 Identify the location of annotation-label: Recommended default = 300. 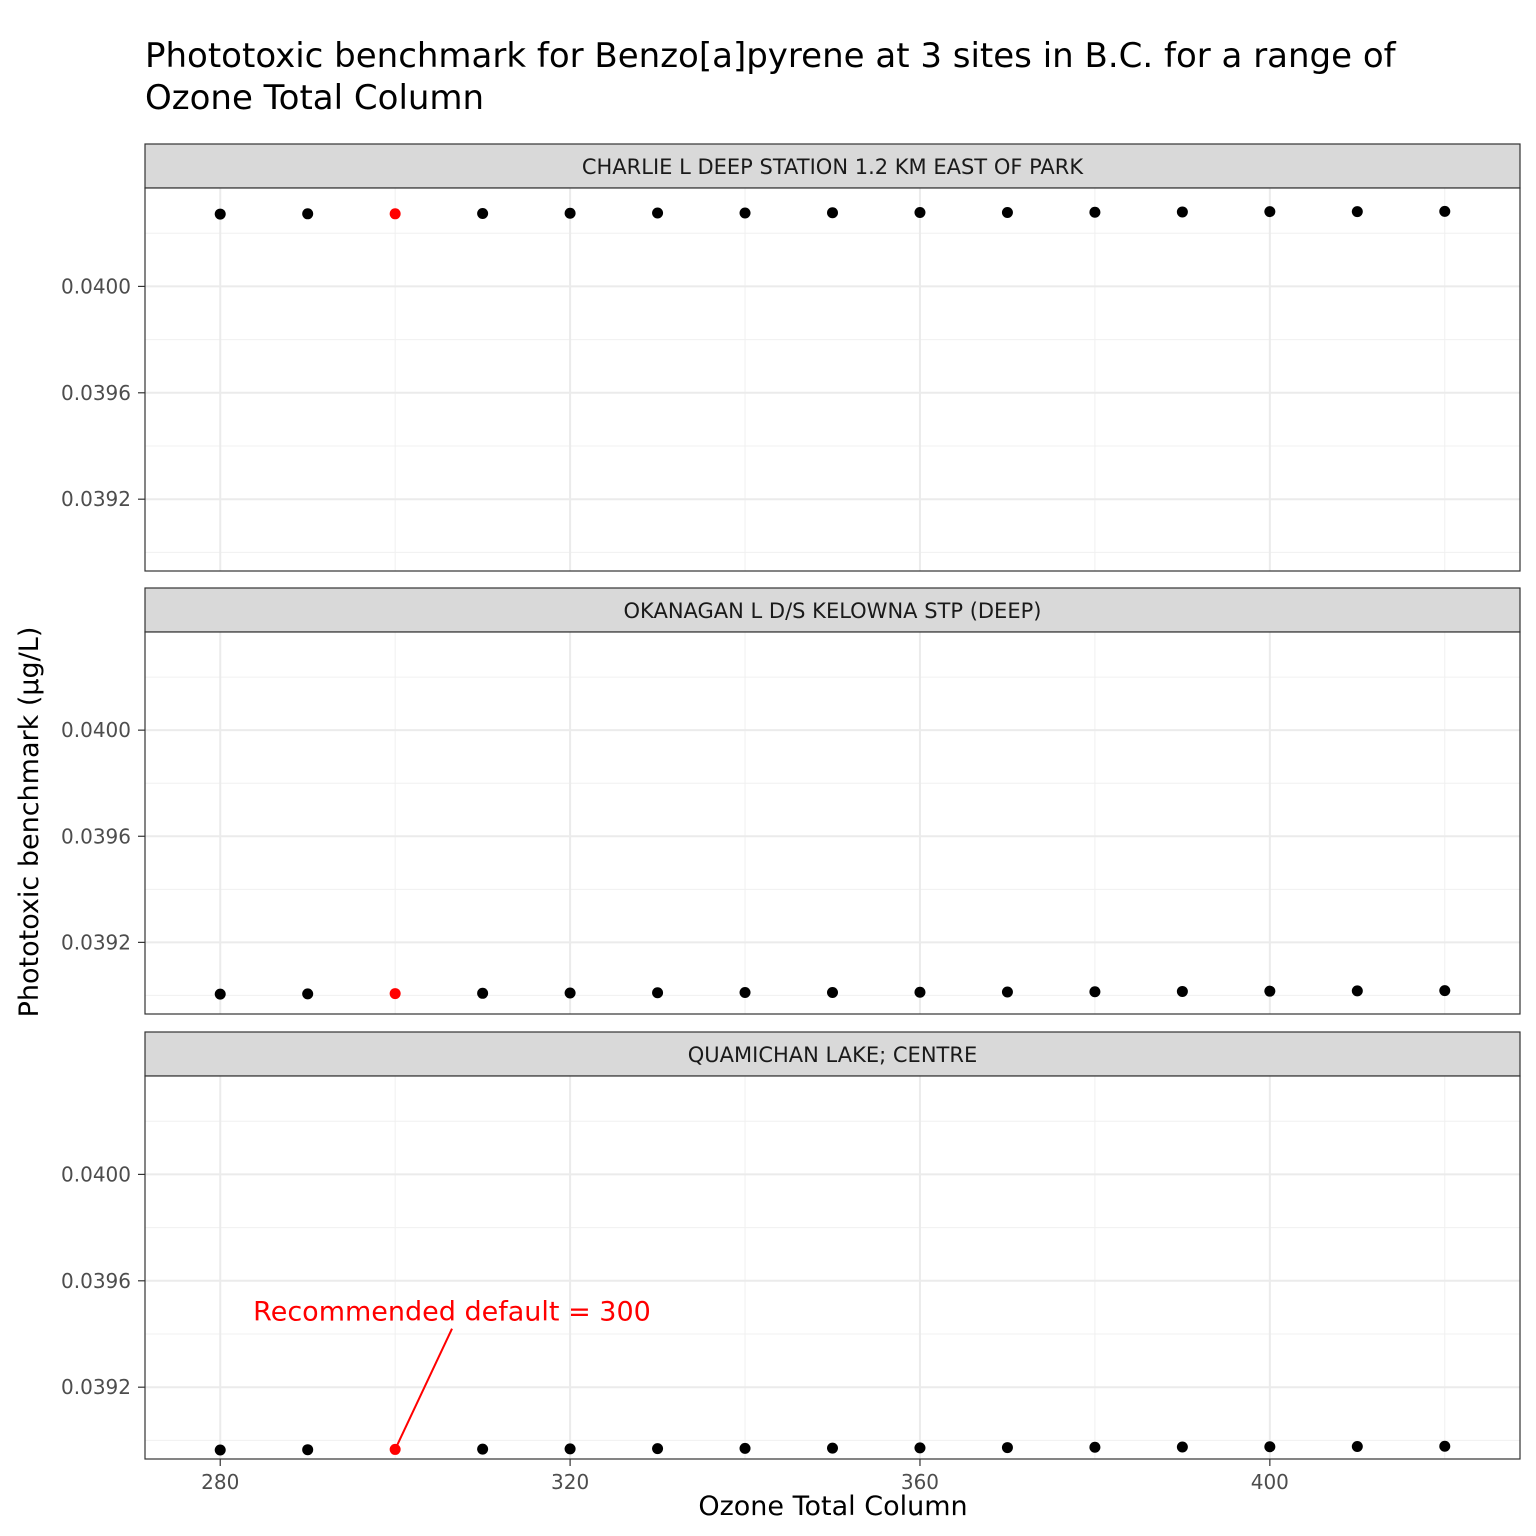
(452, 1312).